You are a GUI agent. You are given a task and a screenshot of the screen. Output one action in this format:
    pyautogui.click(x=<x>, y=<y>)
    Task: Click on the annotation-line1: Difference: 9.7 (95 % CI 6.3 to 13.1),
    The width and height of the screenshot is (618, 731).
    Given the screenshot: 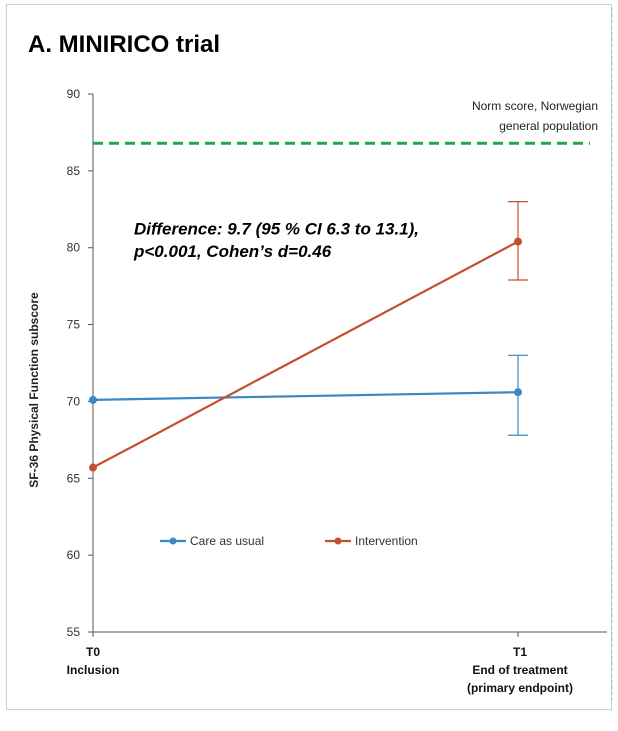 What is the action you would take?
    pyautogui.click(x=276, y=229)
    